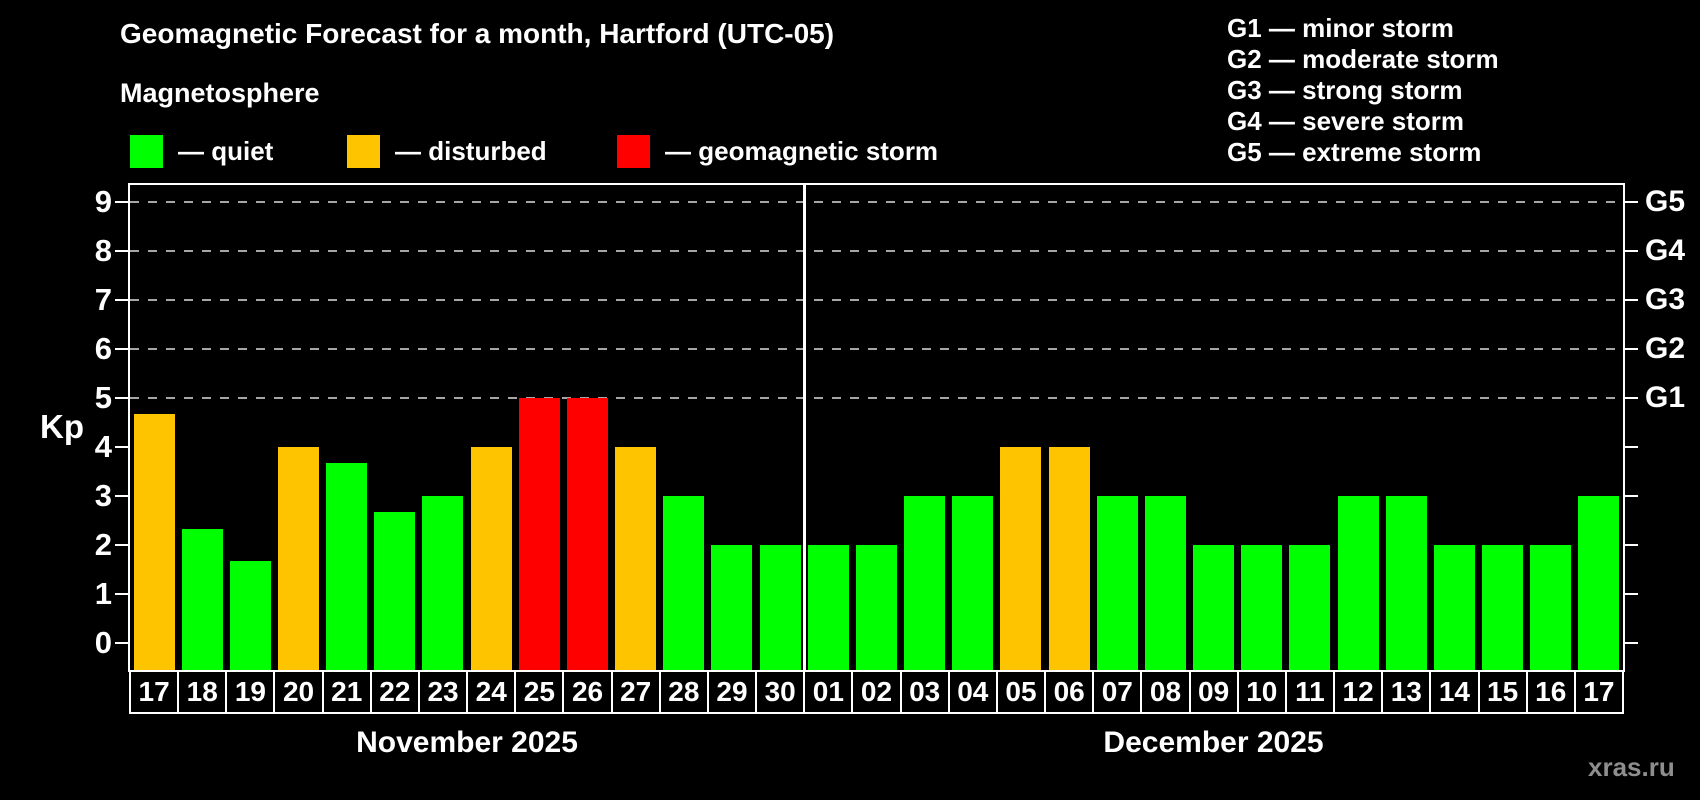  I want to click on left-tick-kp5, so click(121, 398).